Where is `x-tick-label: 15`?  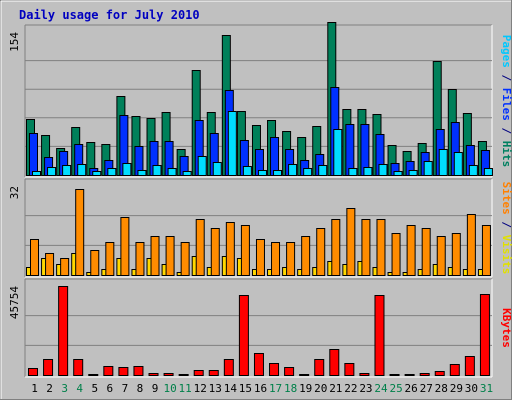 x-tick-label: 15 is located at coordinates (245, 388).